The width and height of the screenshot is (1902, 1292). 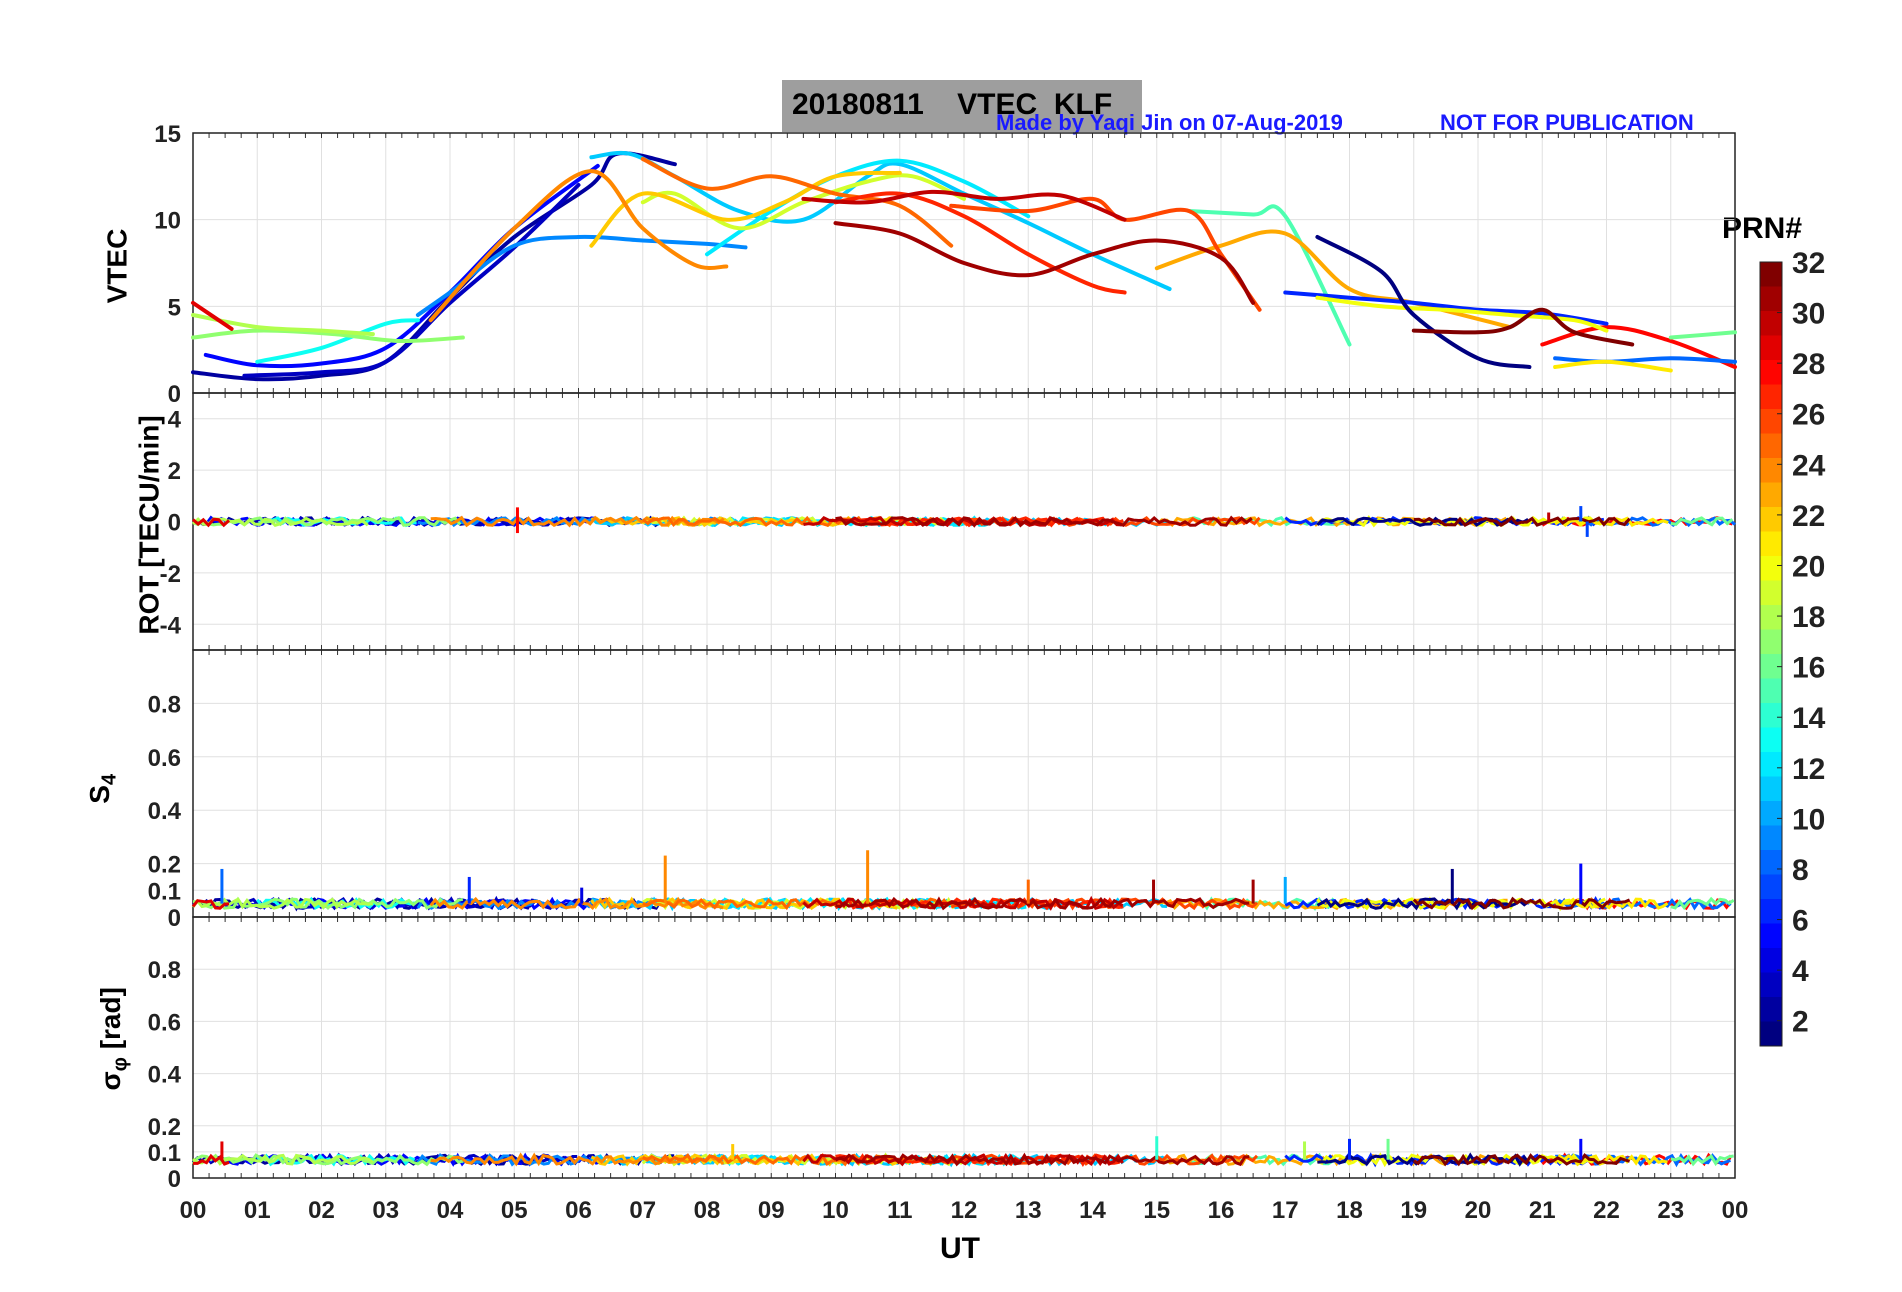 What do you see at coordinates (170, 574) in the screenshot?
I see `y-tick-label: -2` at bounding box center [170, 574].